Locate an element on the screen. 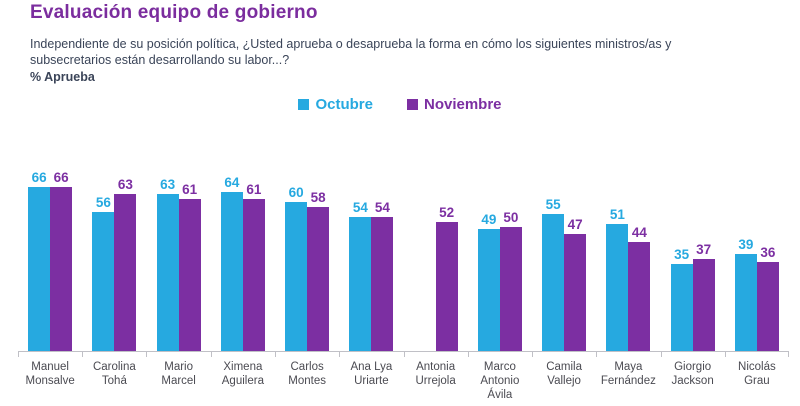  bar-slot-octubre: 60 is located at coordinates (296, 268).